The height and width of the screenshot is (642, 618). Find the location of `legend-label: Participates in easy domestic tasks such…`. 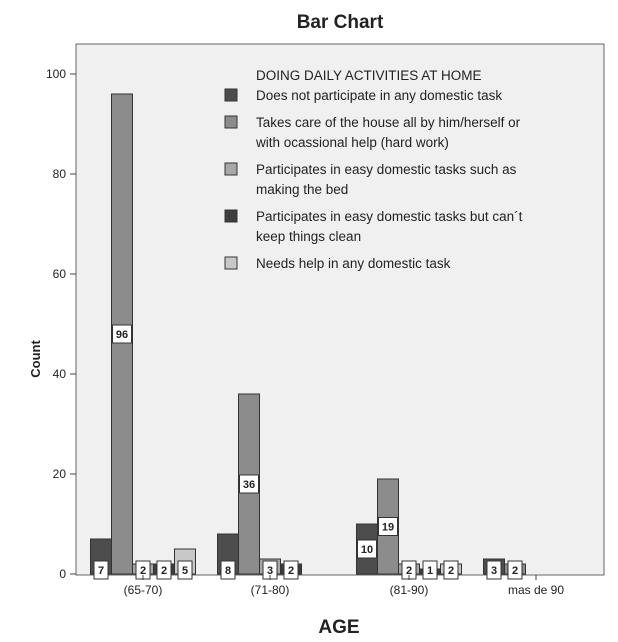

legend-label: Participates in easy domestic tasks such… is located at coordinates (386, 169).